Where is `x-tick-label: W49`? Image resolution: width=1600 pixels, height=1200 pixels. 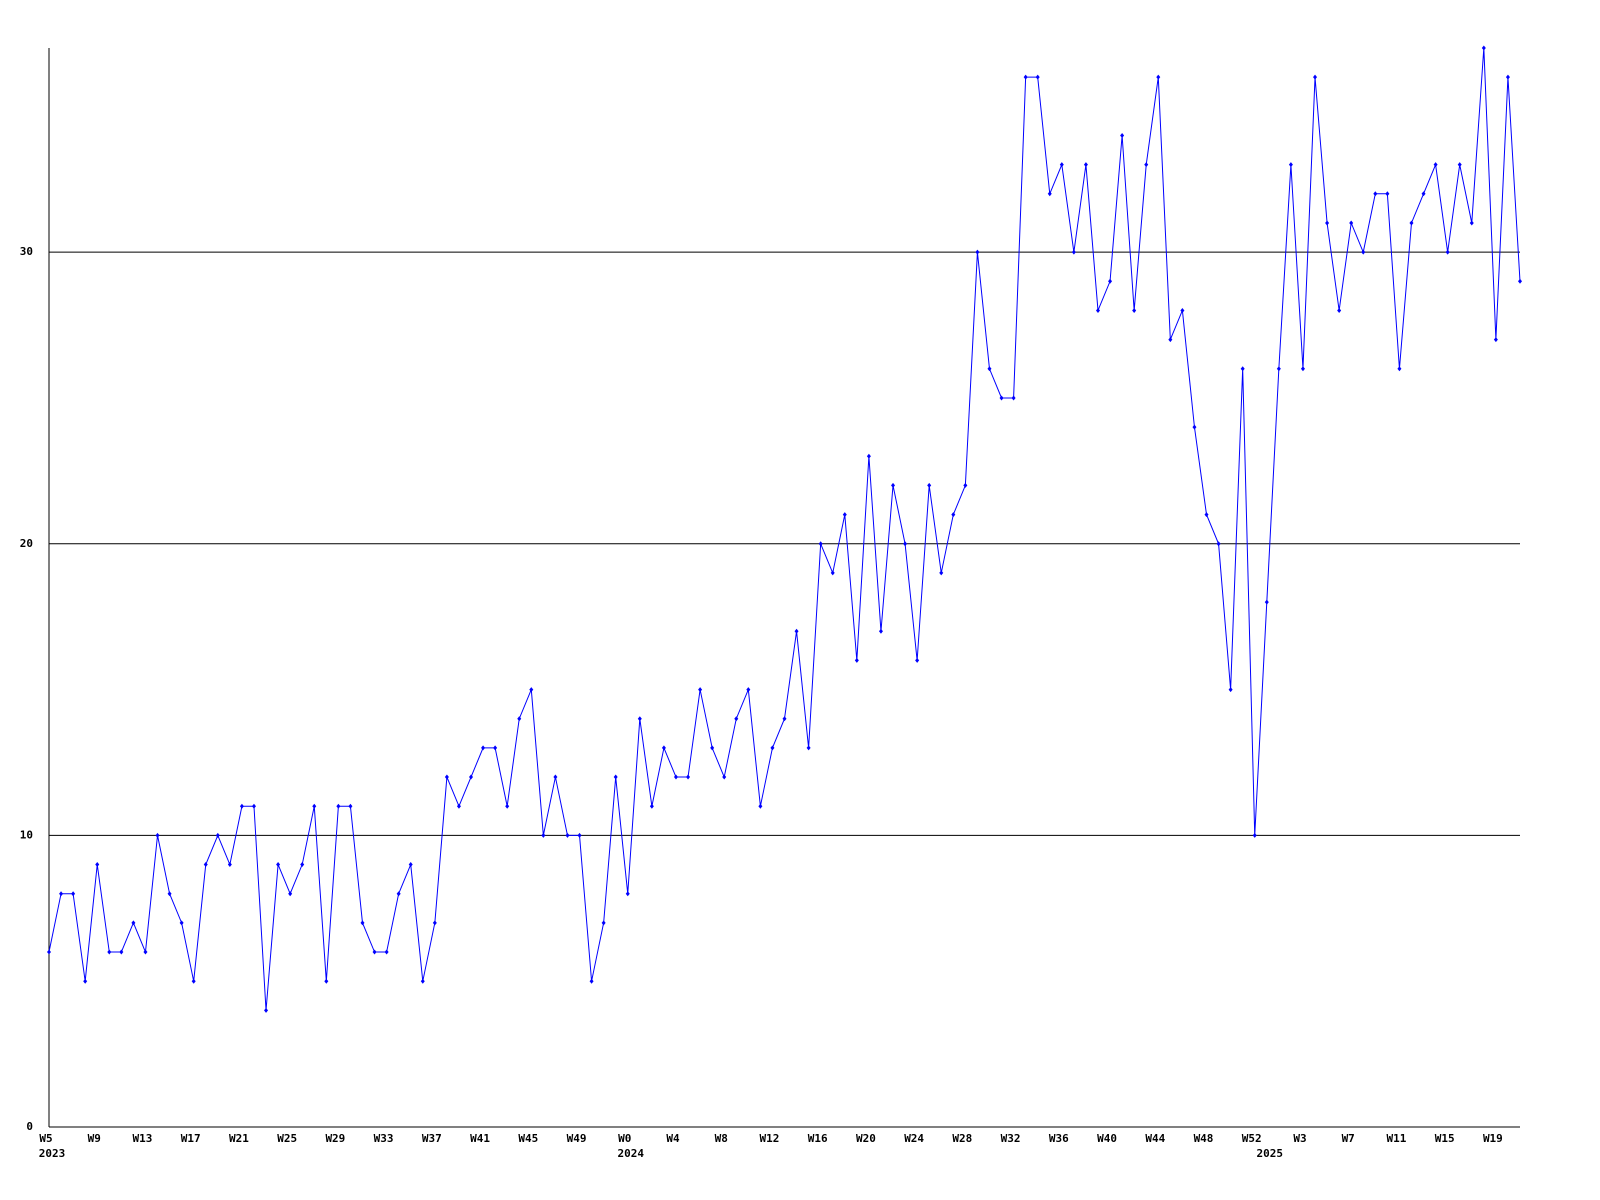 x-tick-label: W49 is located at coordinates (577, 1138).